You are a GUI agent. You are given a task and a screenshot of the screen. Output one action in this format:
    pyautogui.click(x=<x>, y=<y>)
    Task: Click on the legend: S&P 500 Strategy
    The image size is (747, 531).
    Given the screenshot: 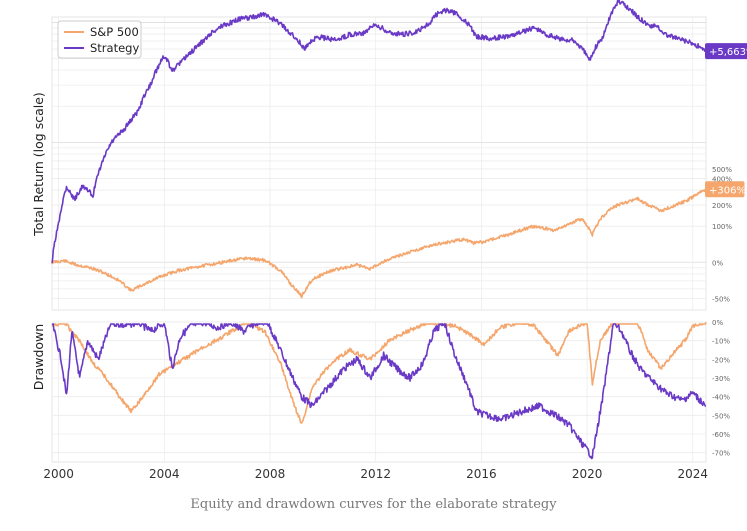 What is the action you would take?
    pyautogui.click(x=99, y=39)
    